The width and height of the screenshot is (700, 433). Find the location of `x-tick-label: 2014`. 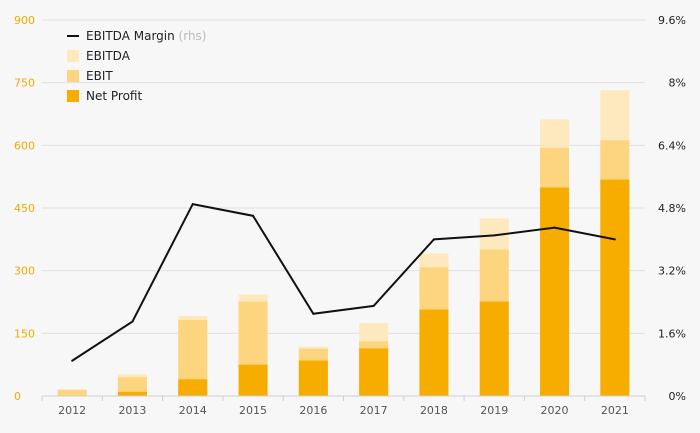

x-tick-label: 2014 is located at coordinates (193, 410).